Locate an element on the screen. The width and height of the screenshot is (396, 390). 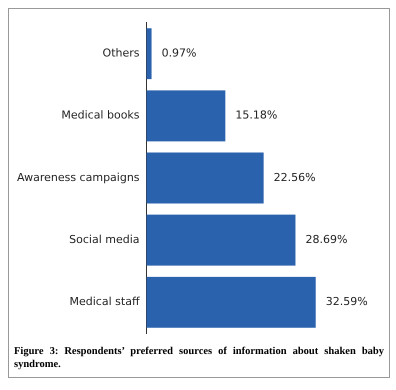
data-label: 22.56% is located at coordinates (295, 177).